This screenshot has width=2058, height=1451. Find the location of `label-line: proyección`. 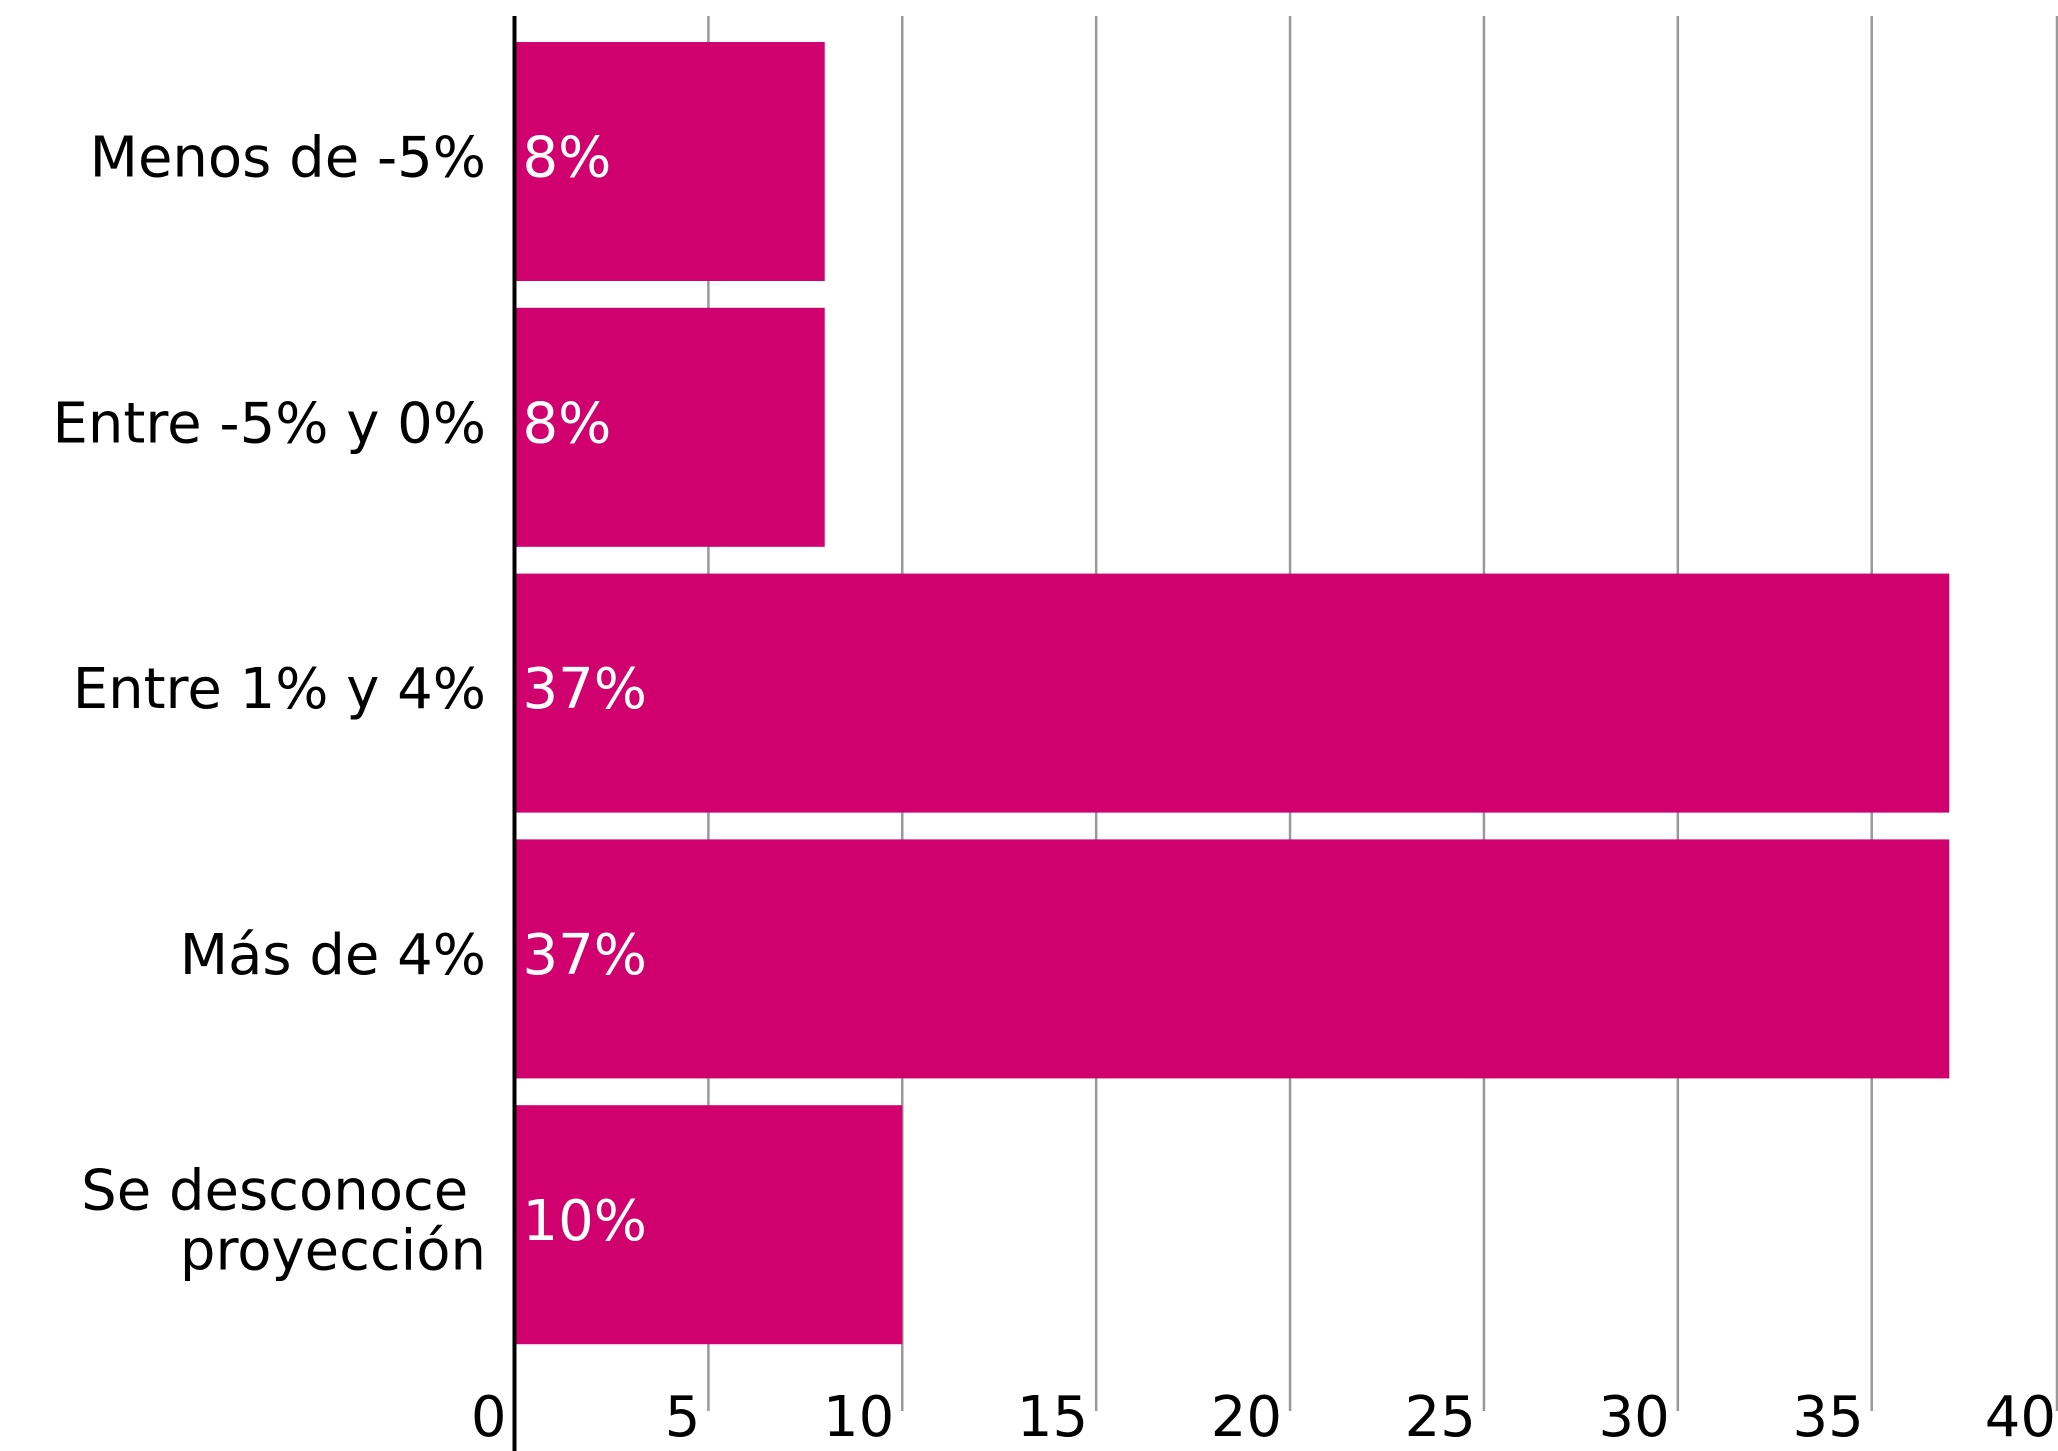

label-line: proyección is located at coordinates (333, 1251).